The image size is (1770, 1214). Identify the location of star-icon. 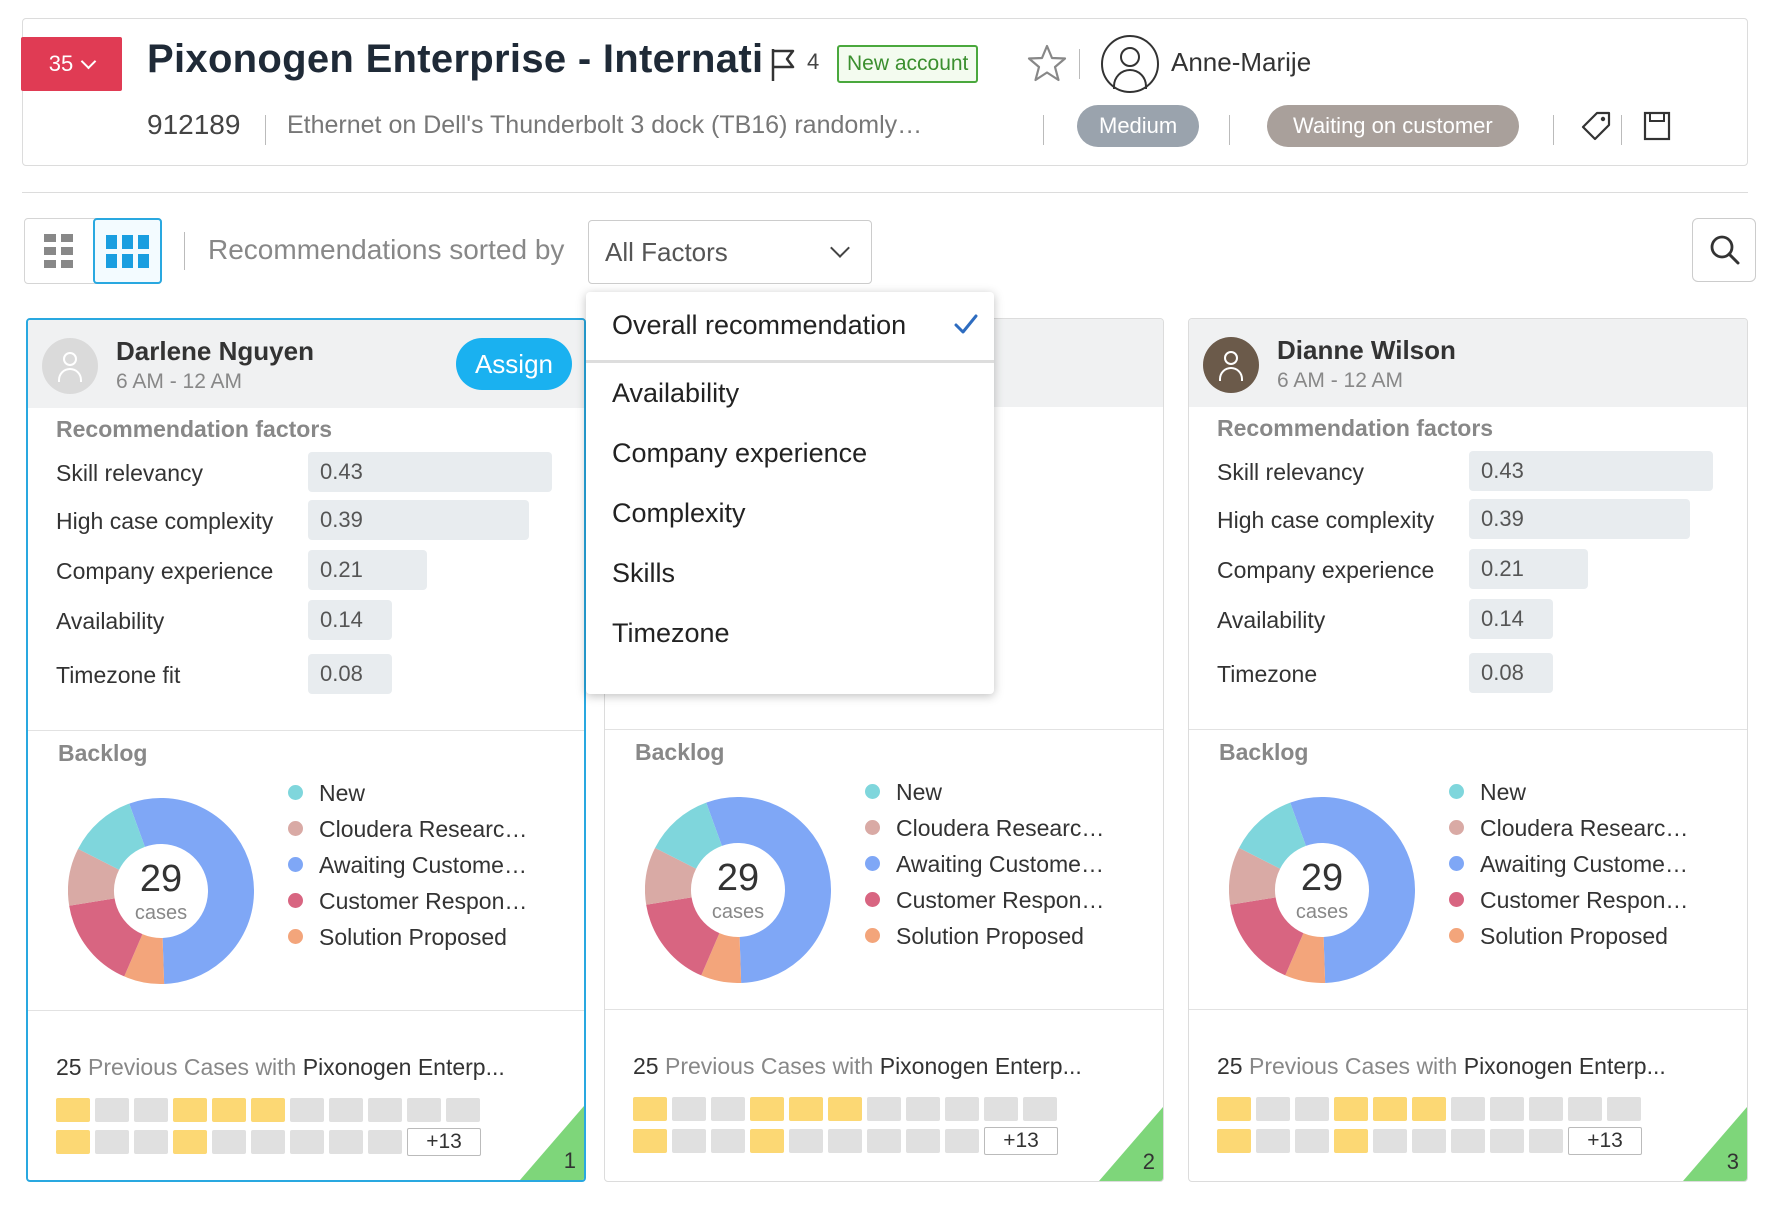
(1047, 63).